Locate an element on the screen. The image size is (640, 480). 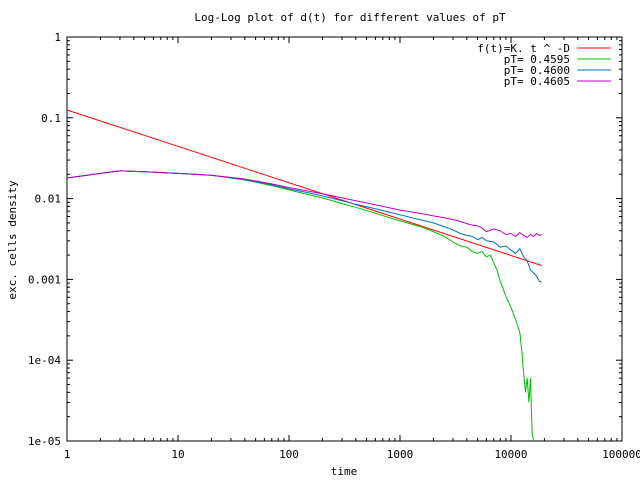
legend-label: pT= 0.4600 is located at coordinates (537, 70).